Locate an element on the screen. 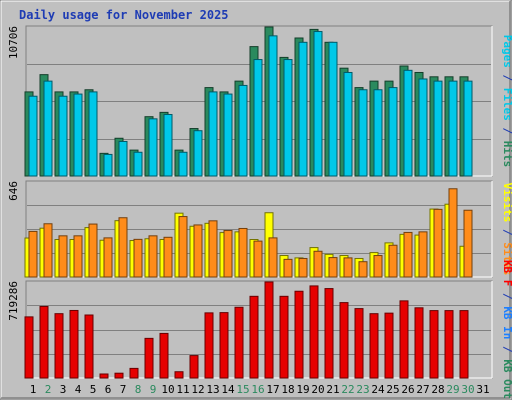 The image size is (512, 405). panel-bottom-legend-part-4: KB Out is located at coordinates (506, 379).